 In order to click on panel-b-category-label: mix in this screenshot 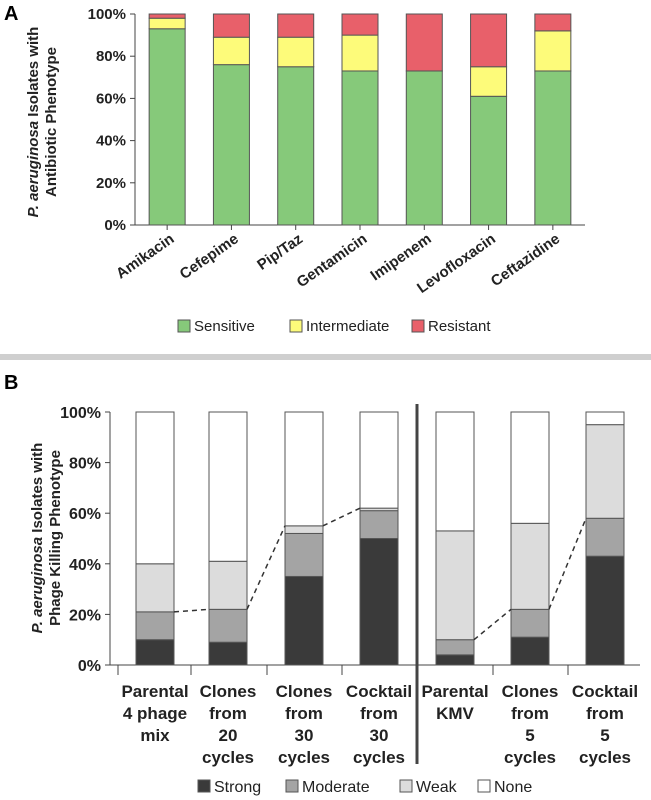, I will do `click(155, 735)`.